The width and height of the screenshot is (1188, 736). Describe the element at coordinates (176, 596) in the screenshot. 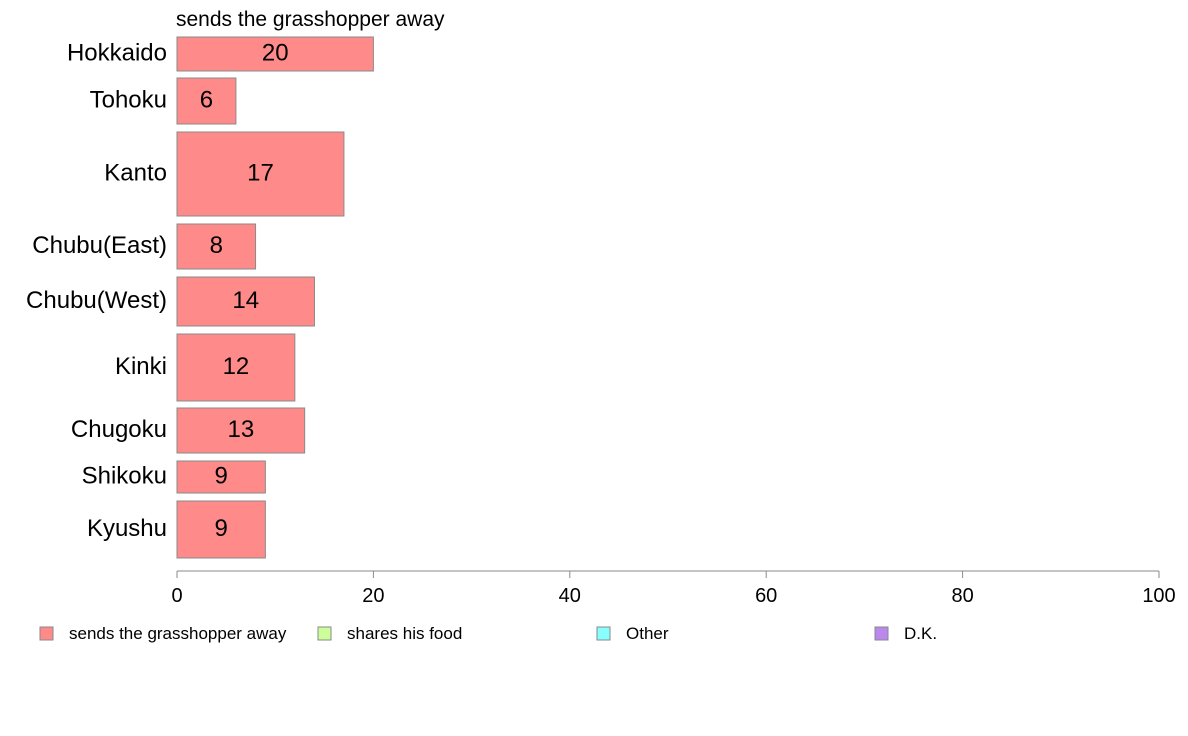

I see `x-tick-label: 0` at that location.